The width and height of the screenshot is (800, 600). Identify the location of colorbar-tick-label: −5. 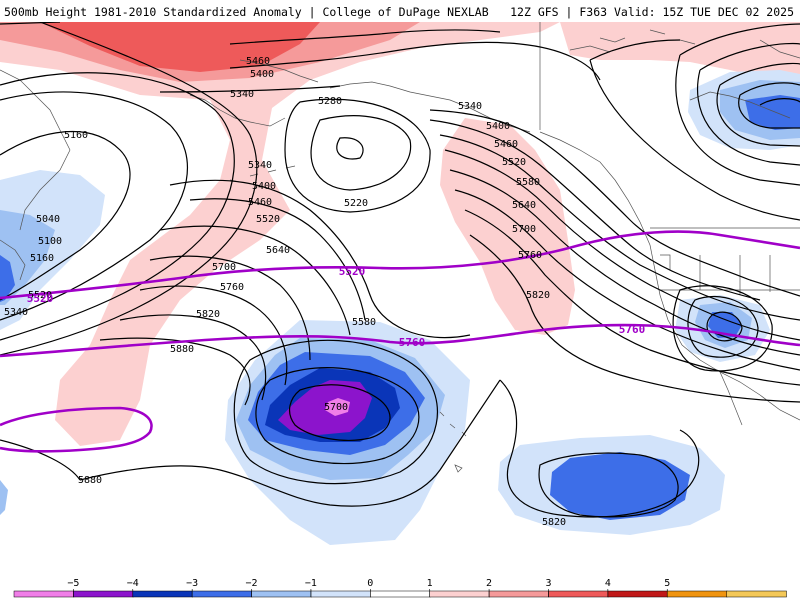
(73, 583).